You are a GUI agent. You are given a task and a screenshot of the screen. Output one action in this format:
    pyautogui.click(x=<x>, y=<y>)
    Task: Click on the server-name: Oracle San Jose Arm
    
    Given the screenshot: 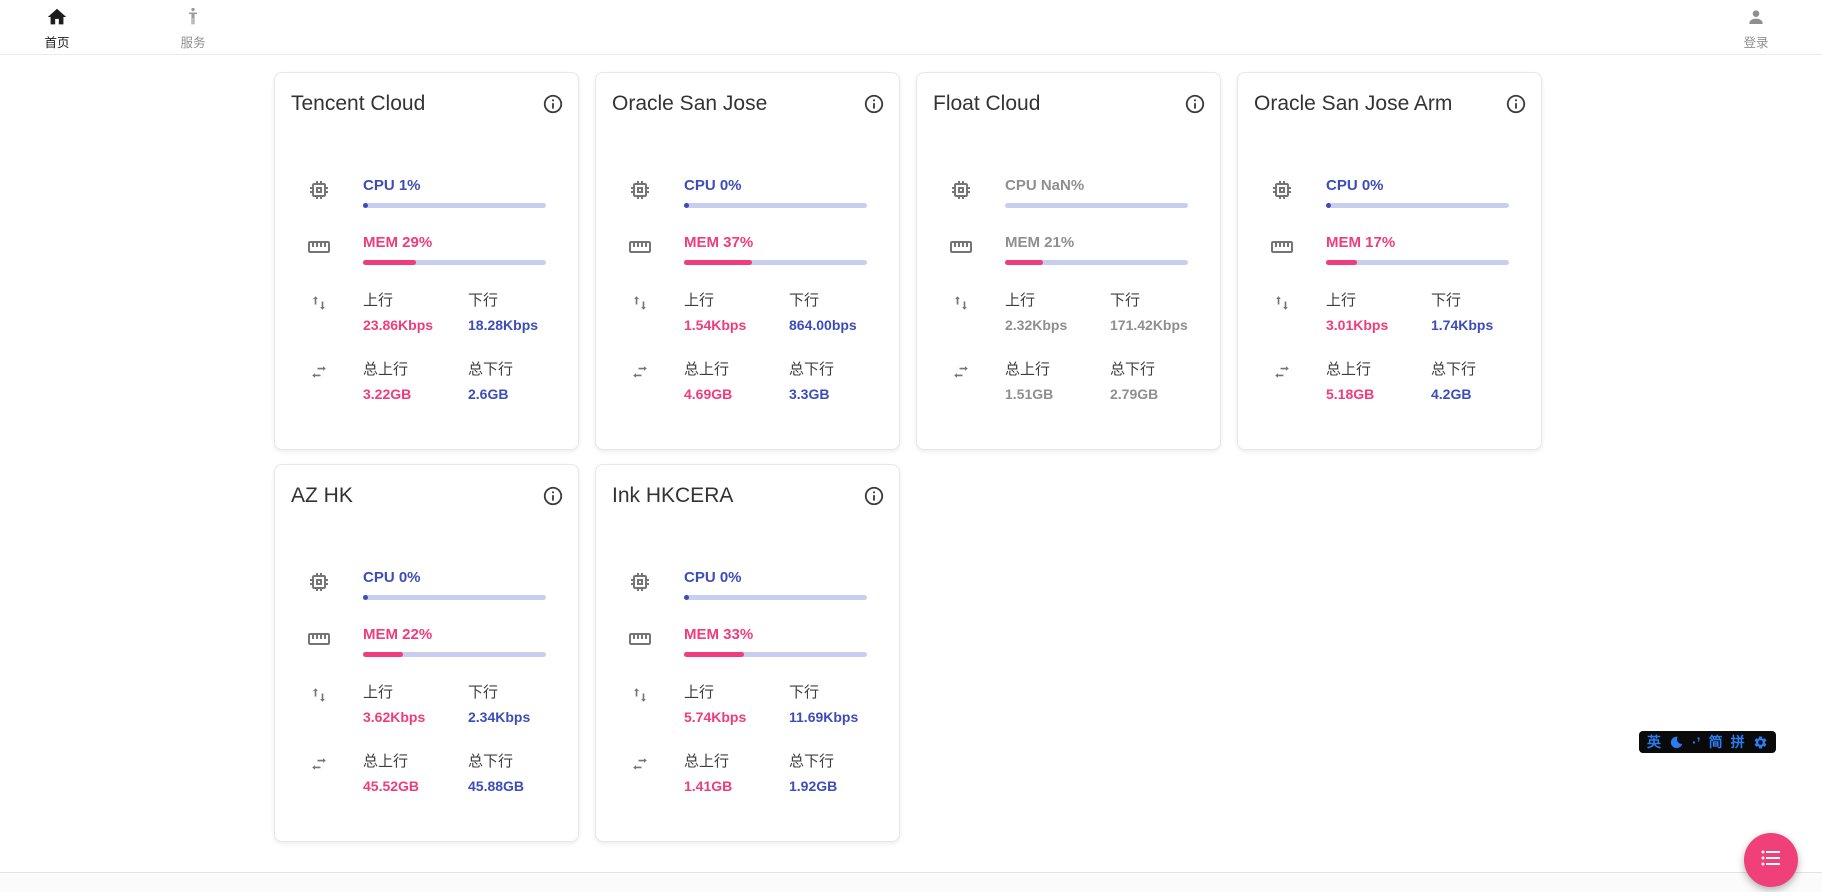 What is the action you would take?
    pyautogui.click(x=1353, y=103)
    